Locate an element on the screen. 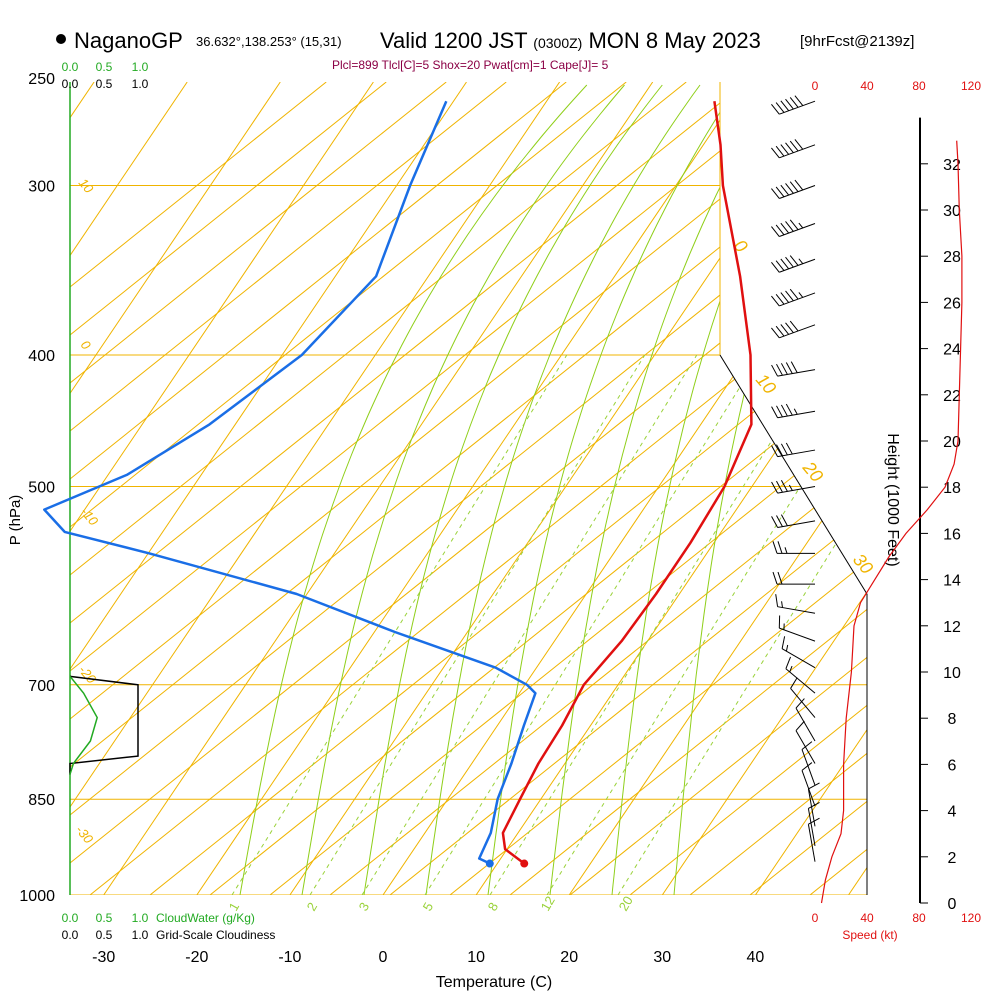 The width and height of the screenshot is (1000, 1000). temperature-tick-label: 20 is located at coordinates (569, 957).